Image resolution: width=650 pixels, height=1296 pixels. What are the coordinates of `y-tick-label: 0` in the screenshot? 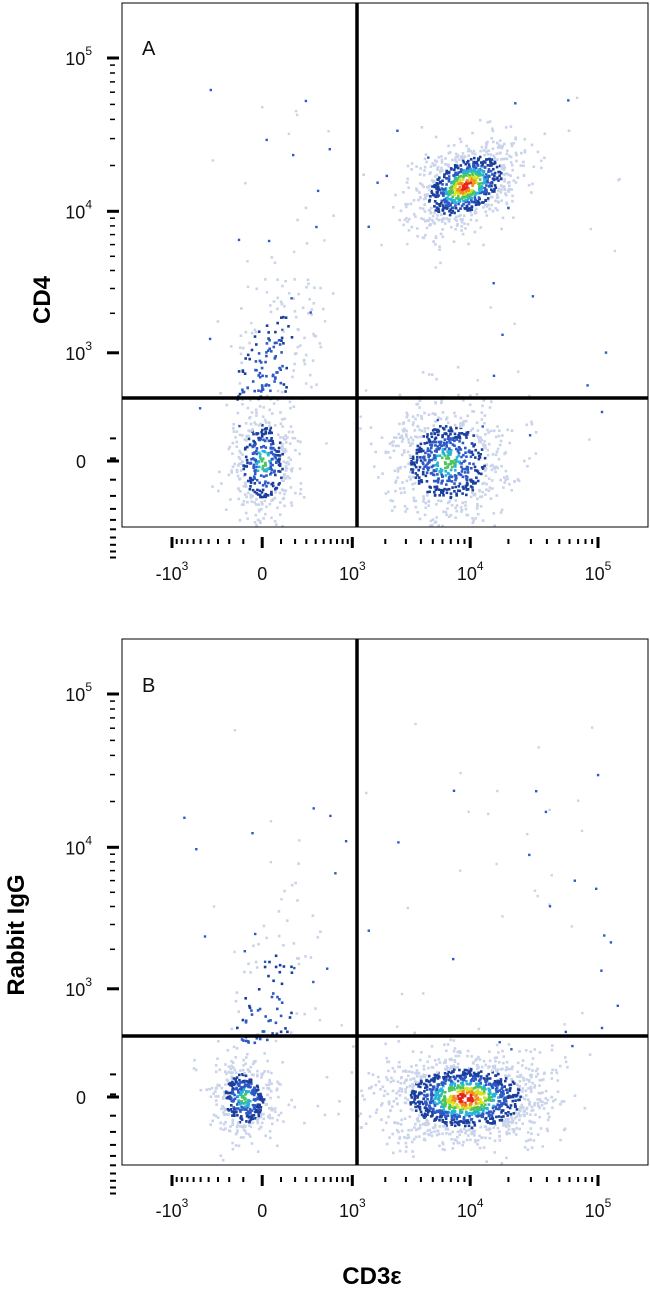 It's located at (81, 1098).